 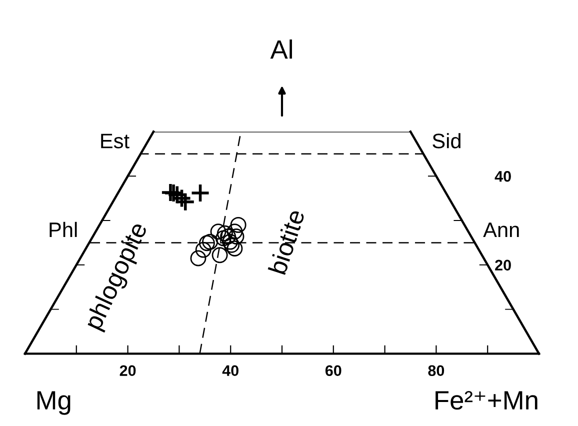 What do you see at coordinates (436, 370) in the screenshot?
I see `x-tick-label: 80` at bounding box center [436, 370].